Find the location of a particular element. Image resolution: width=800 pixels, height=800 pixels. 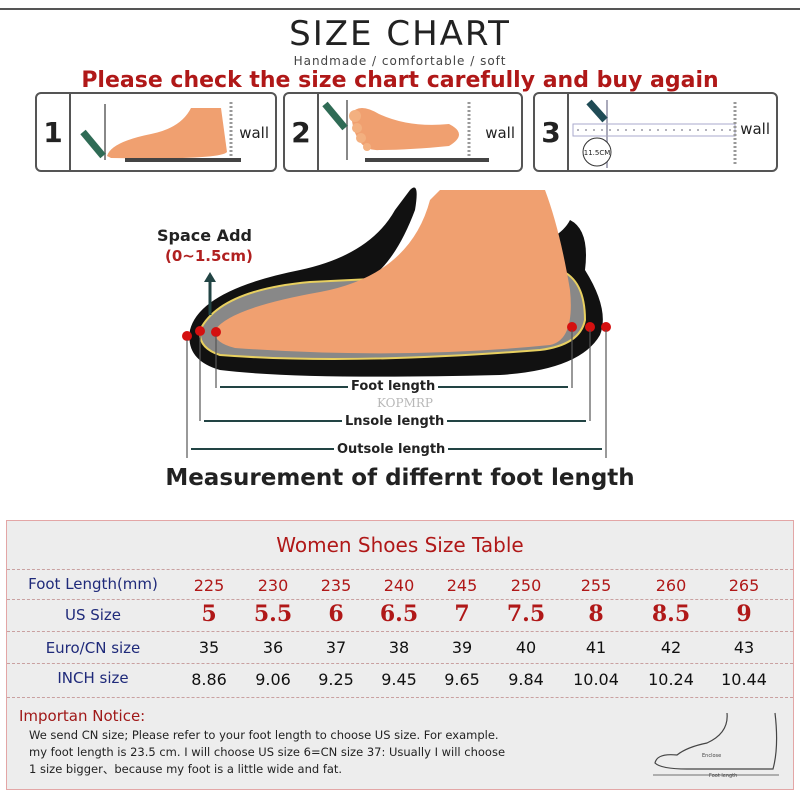

table-cell: 43 is located at coordinates (744, 647).